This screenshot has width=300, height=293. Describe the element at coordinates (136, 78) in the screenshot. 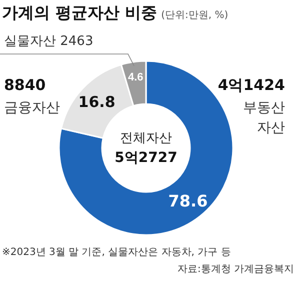

I see `data-label: 4.6` at that location.